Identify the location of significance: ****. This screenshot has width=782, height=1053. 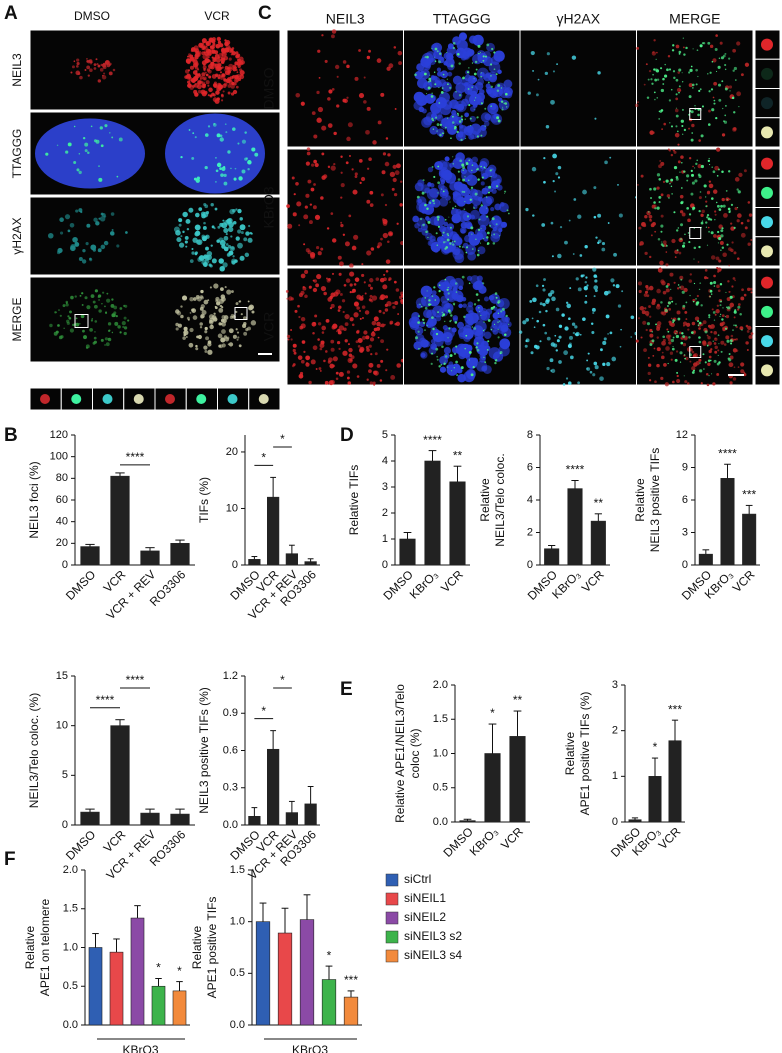
(135, 680).